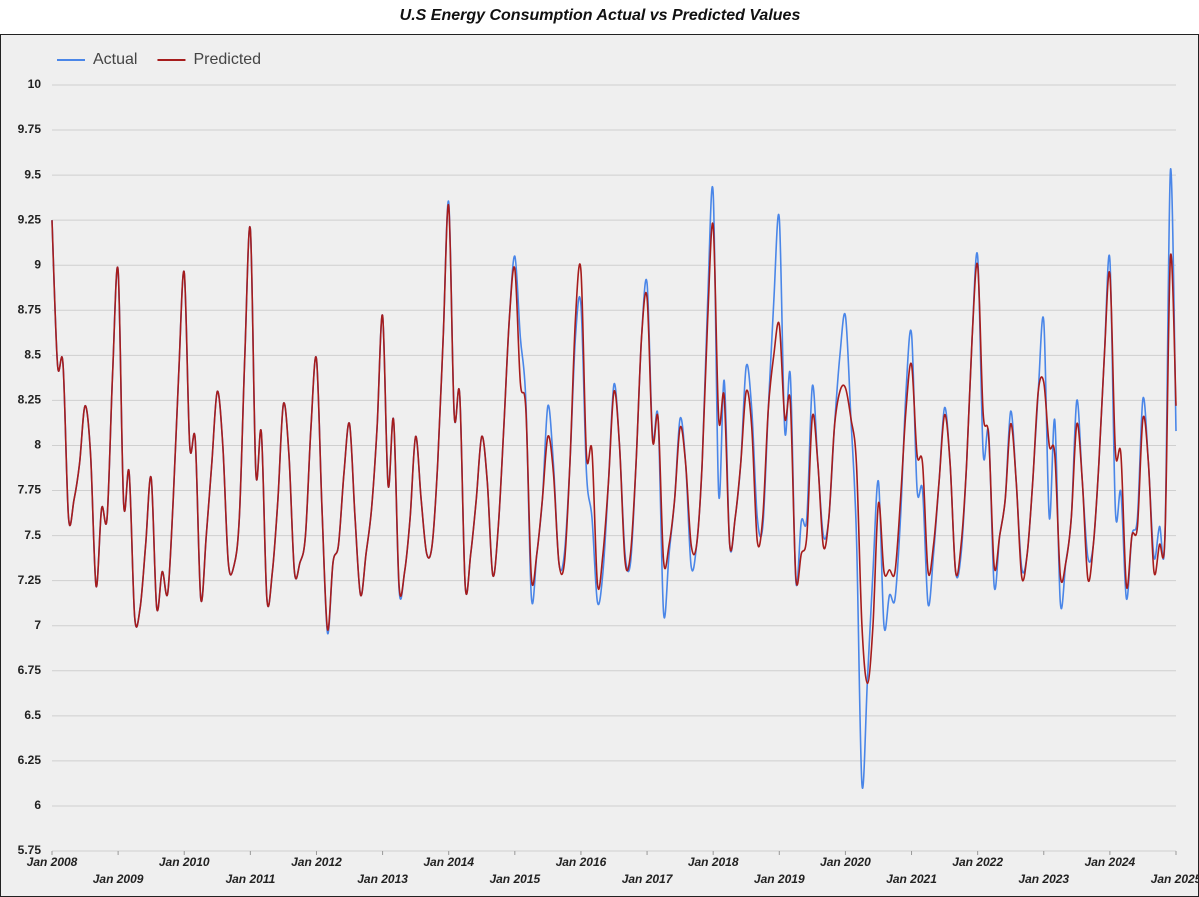 The width and height of the screenshot is (1199, 897). What do you see at coordinates (250, 879) in the screenshot?
I see `x-tick-label: Jan 2011` at bounding box center [250, 879].